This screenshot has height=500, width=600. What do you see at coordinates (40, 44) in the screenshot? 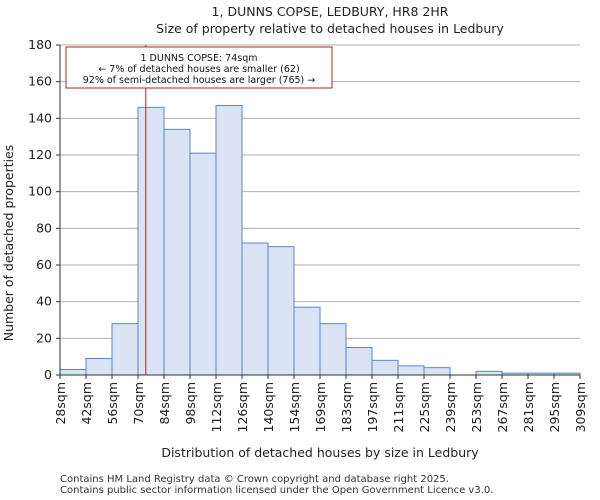
I see `y-tick-label: 180` at bounding box center [40, 44].